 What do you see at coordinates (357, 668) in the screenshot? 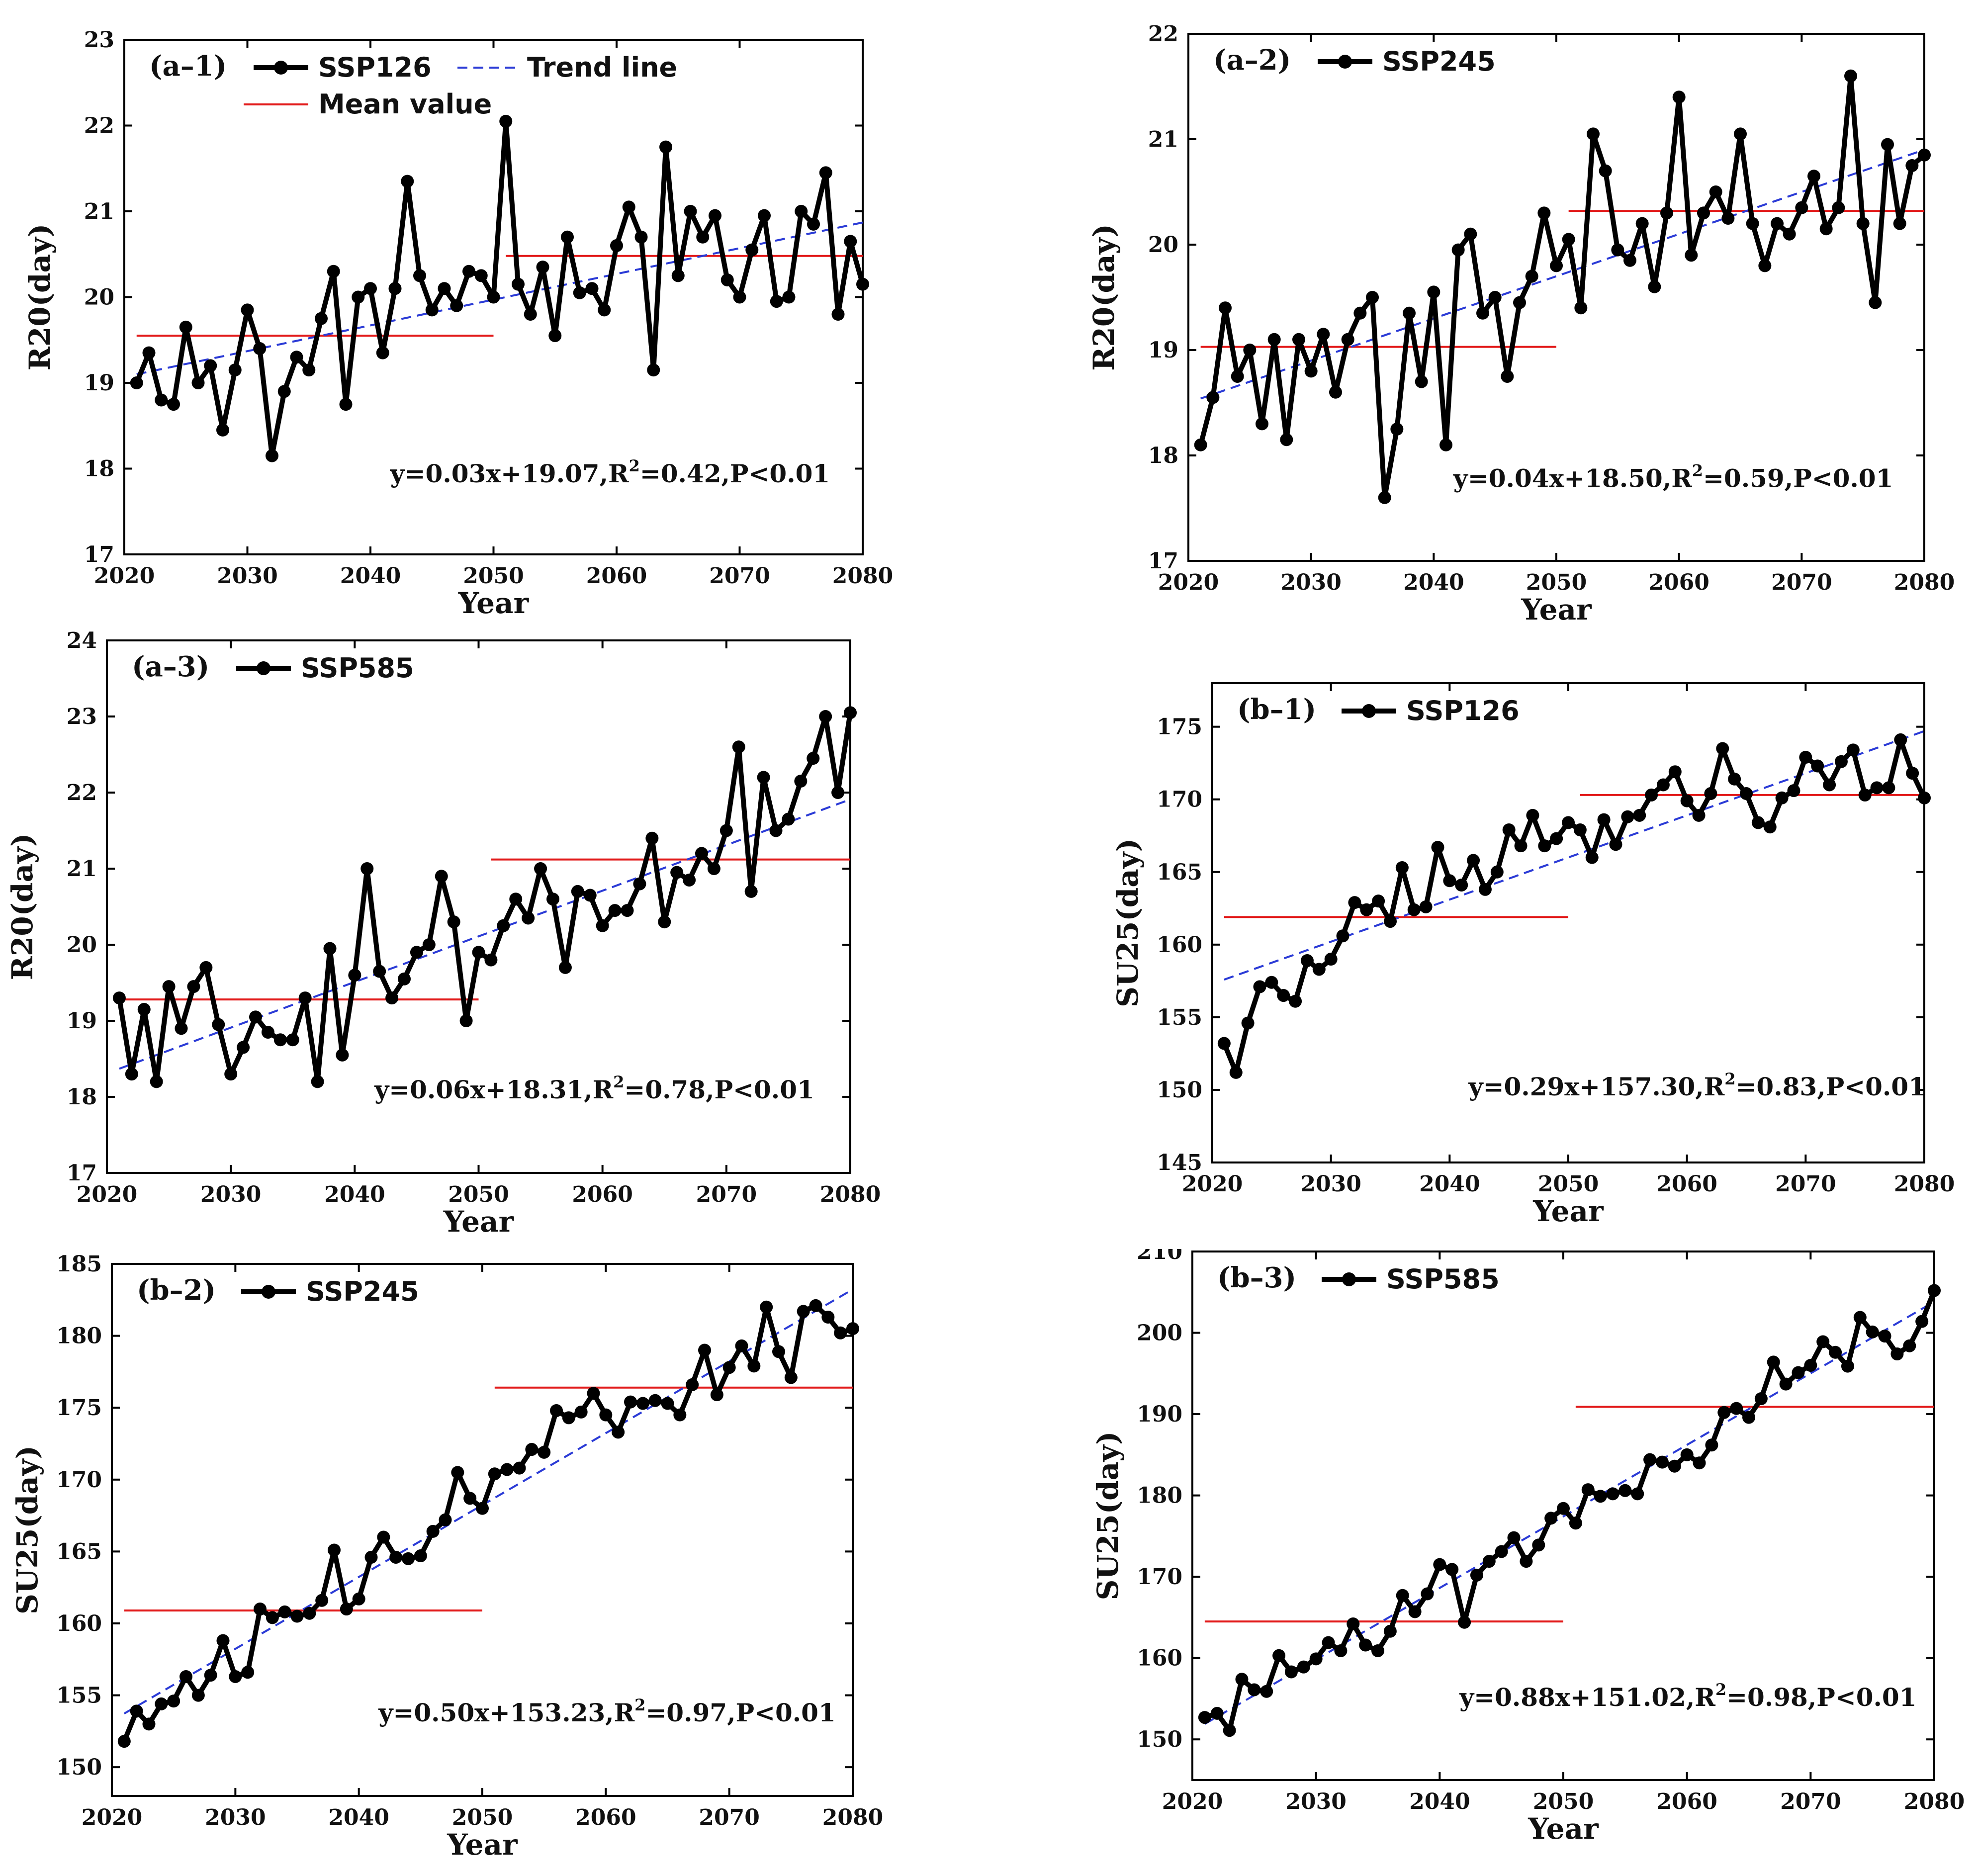
I see `legend-series-label: SSP585` at bounding box center [357, 668].